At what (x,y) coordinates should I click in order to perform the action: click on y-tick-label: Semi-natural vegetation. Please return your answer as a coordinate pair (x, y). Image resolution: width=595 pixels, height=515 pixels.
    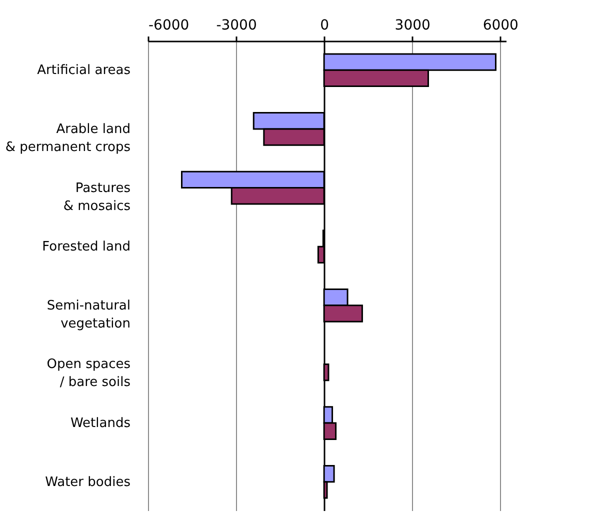
    Looking at the image, I should click on (88, 315).